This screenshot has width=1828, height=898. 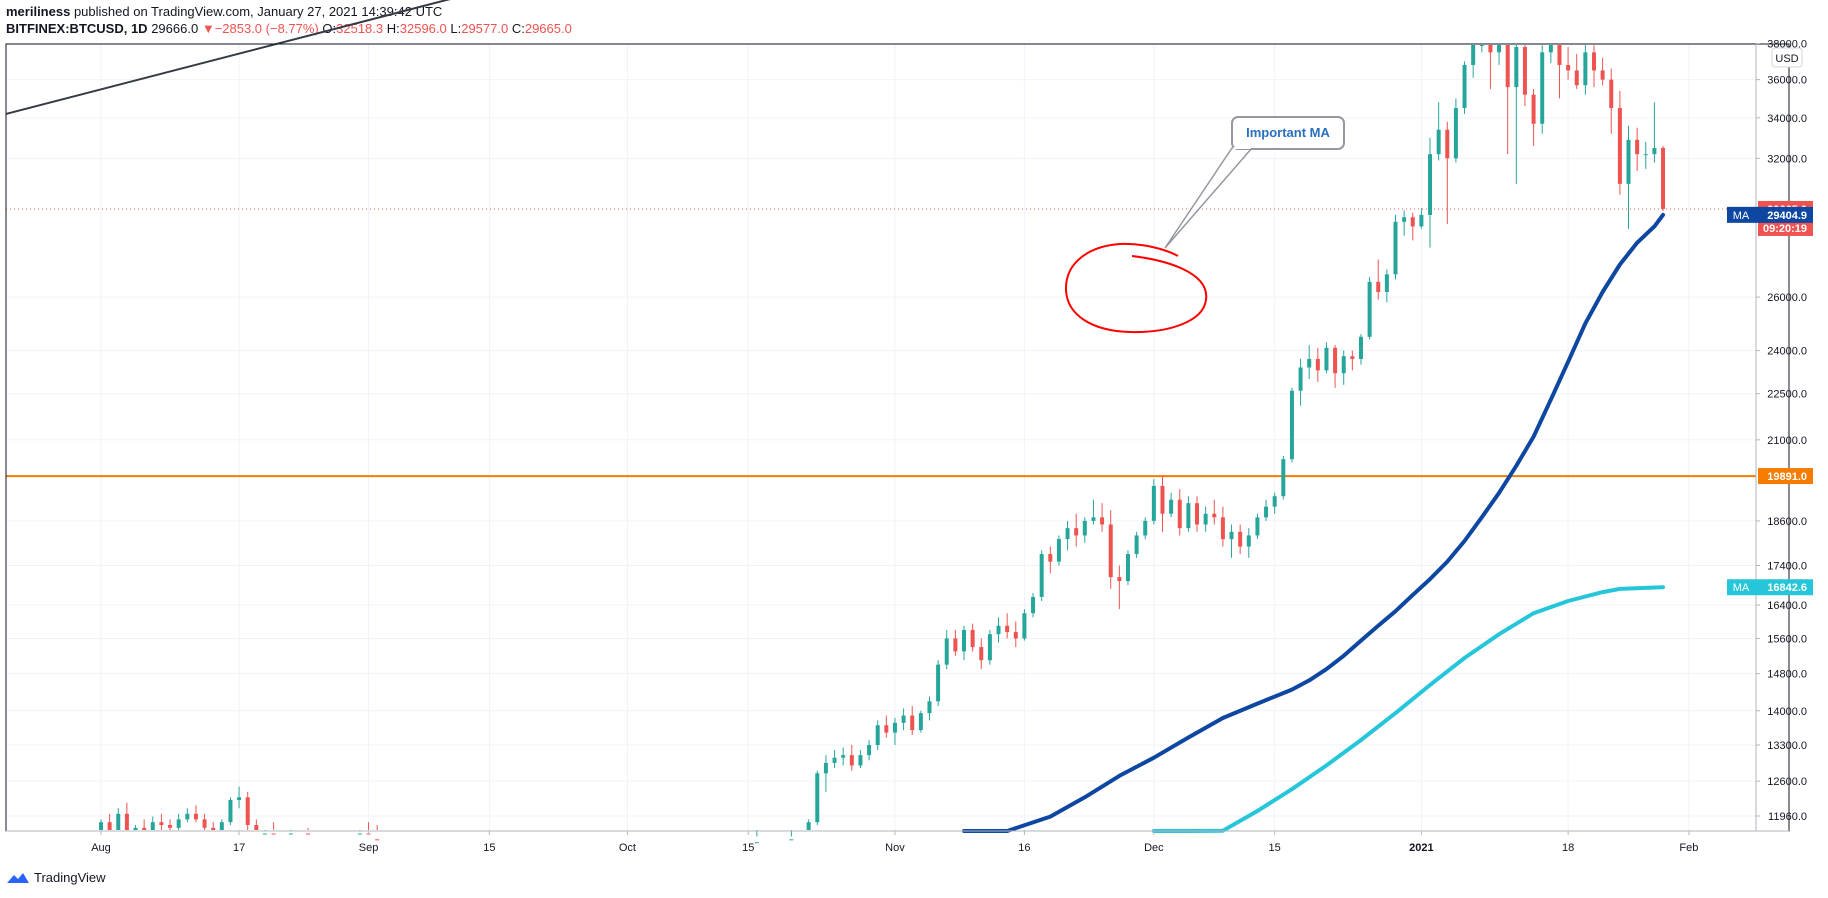 What do you see at coordinates (1787, 81) in the screenshot?
I see `y-tick-label: 36000.0` at bounding box center [1787, 81].